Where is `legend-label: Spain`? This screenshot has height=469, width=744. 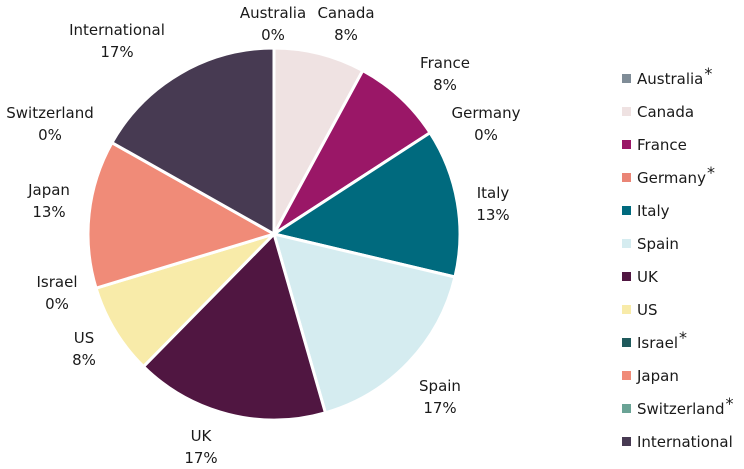 legend-label: Spain is located at coordinates (658, 243).